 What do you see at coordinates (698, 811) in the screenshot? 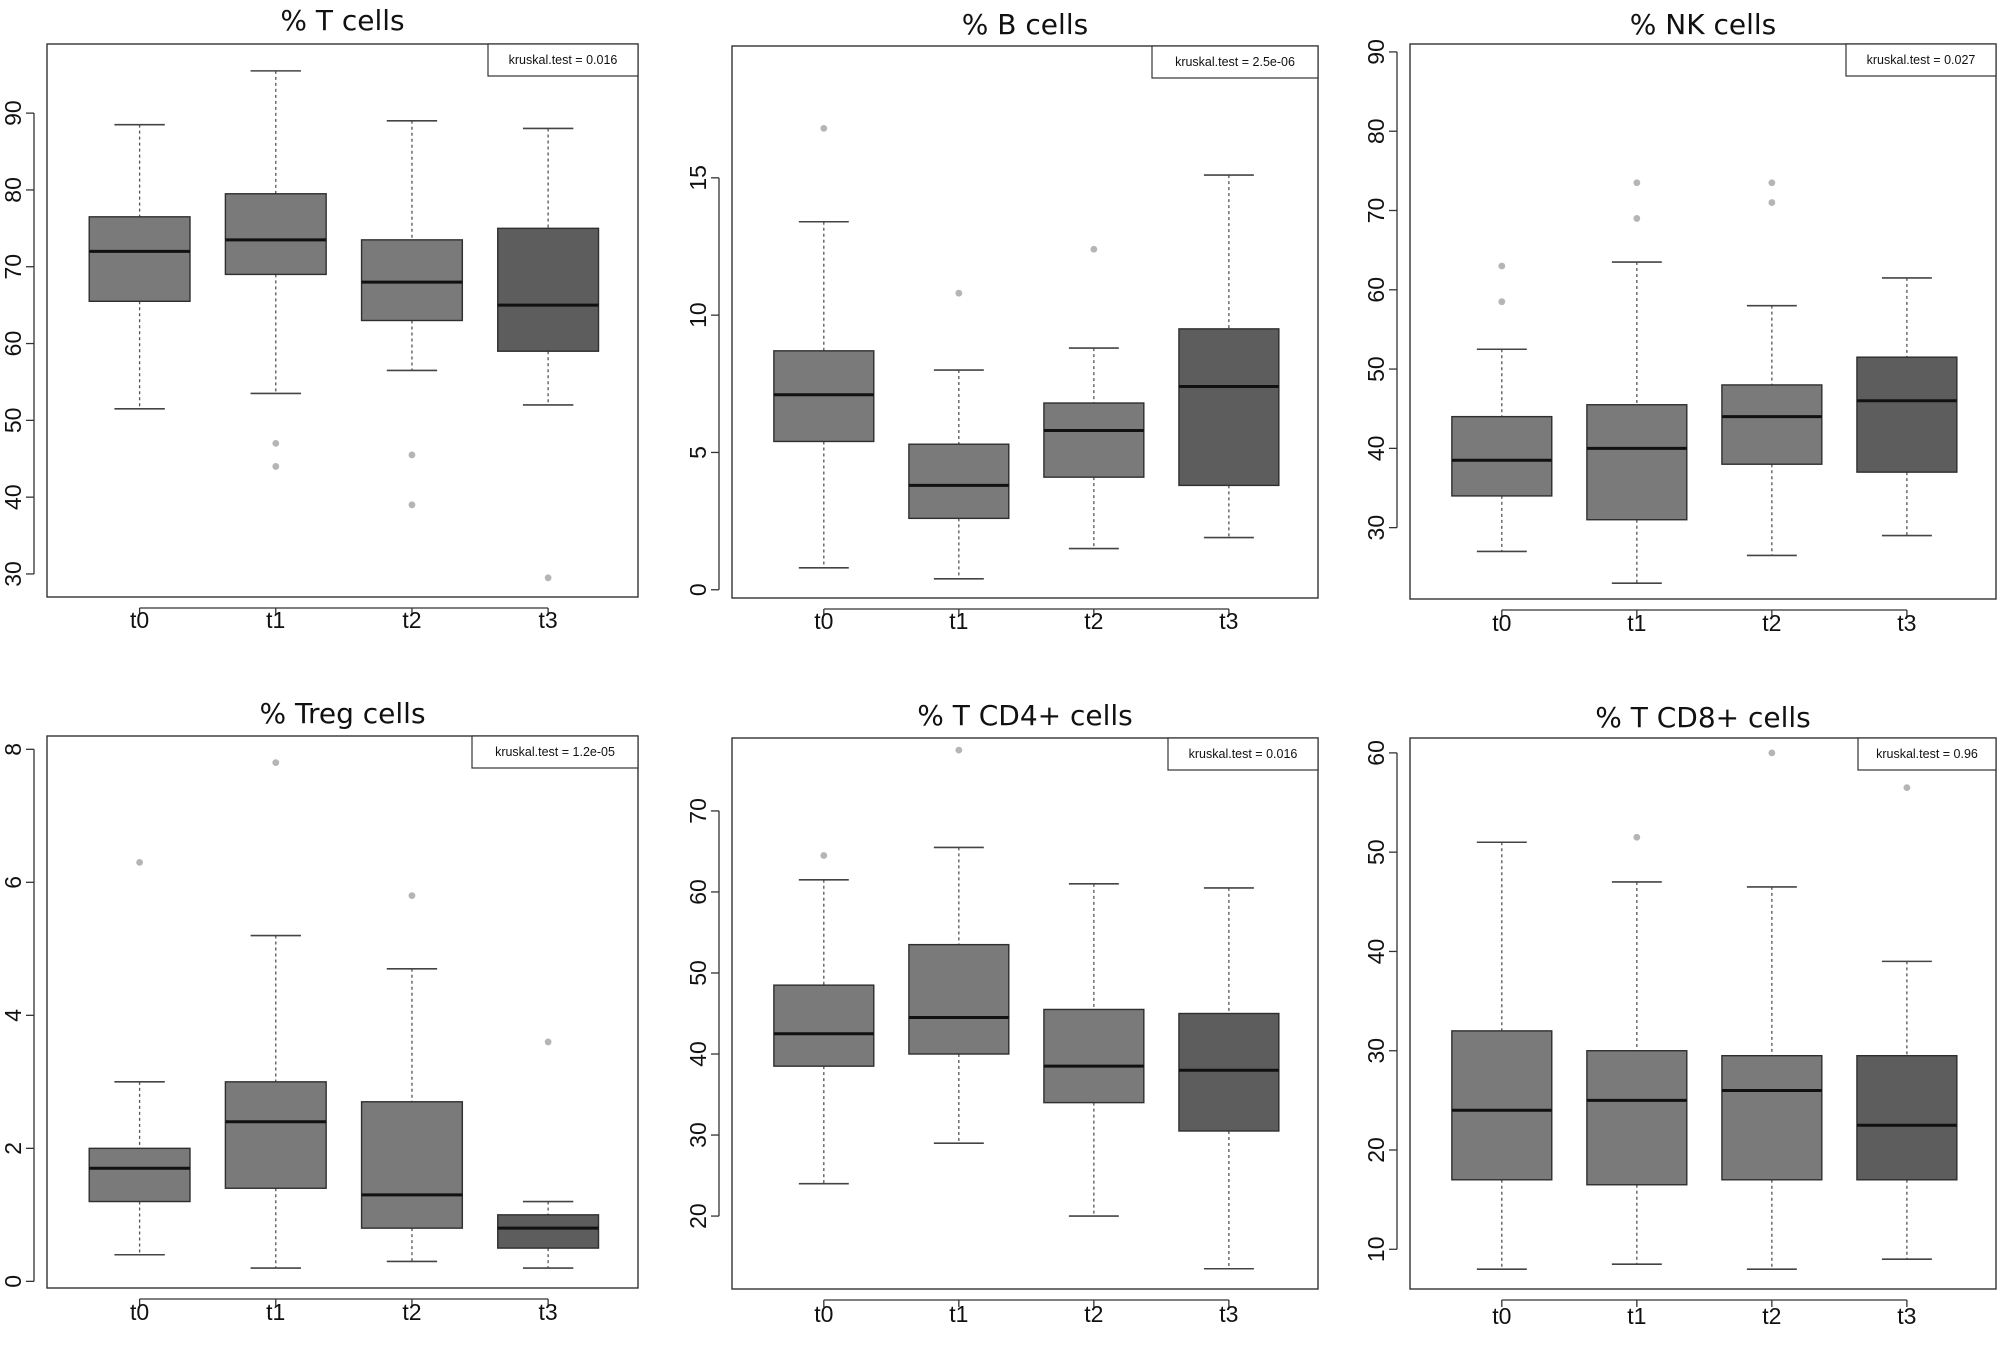
I see `y-tick-label: 70` at bounding box center [698, 811].